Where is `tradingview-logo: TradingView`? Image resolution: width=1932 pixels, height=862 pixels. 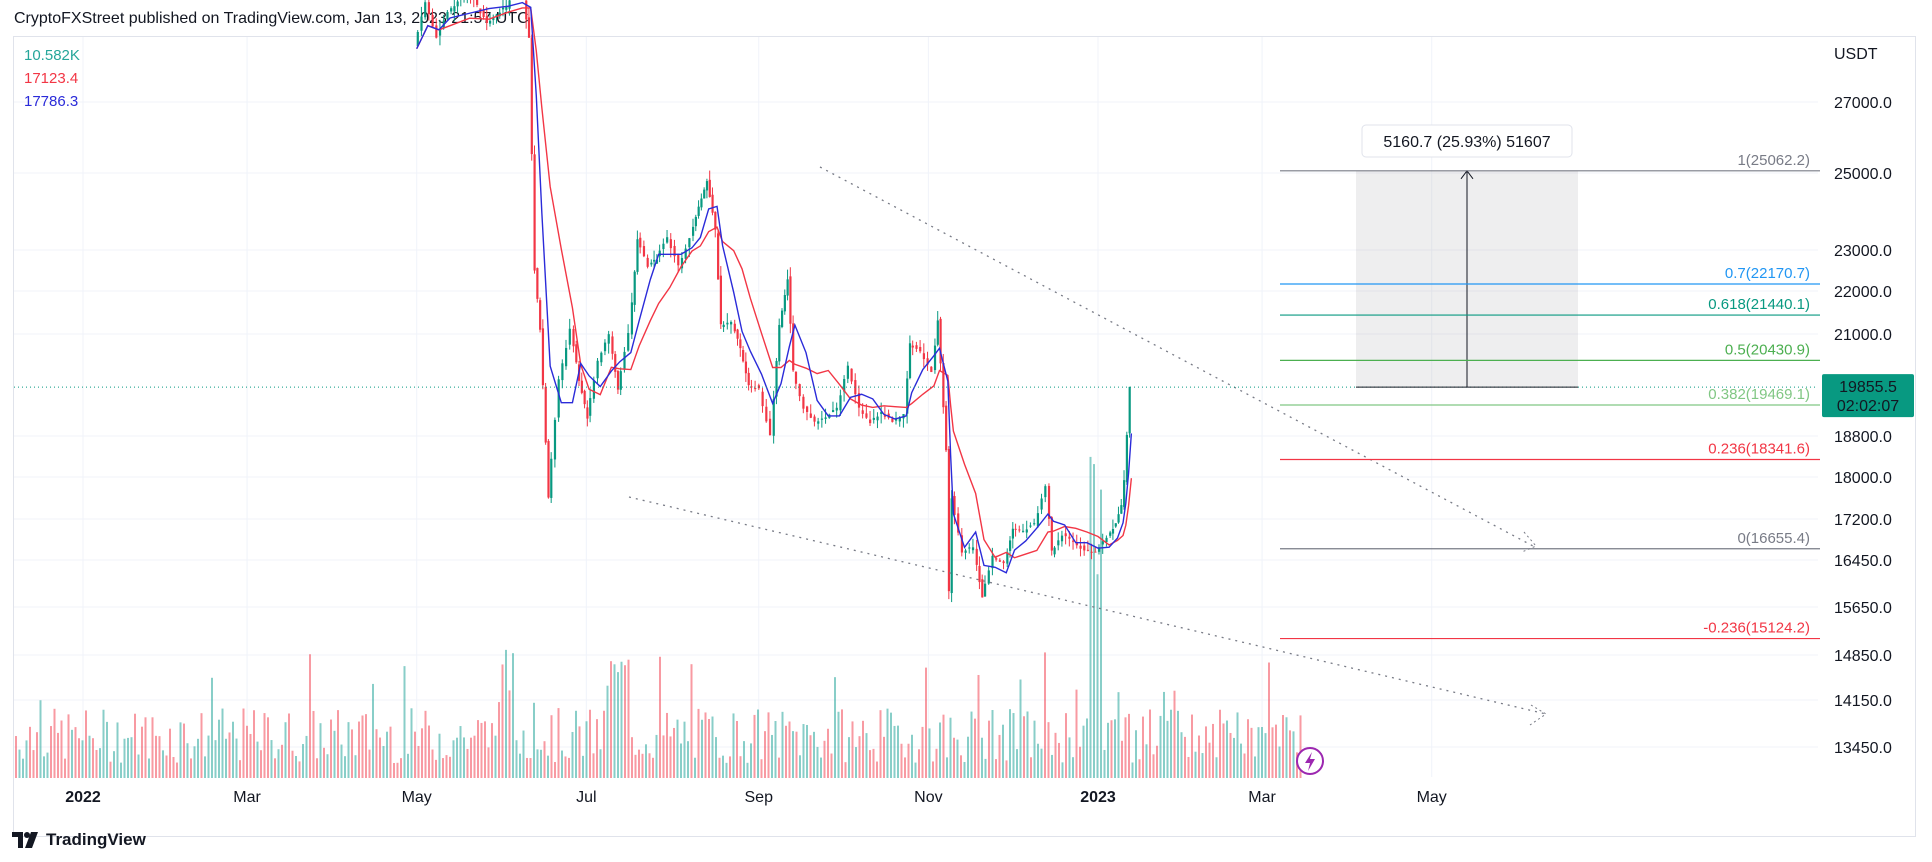
tradingview-logo: TradingView is located at coordinates (79, 840).